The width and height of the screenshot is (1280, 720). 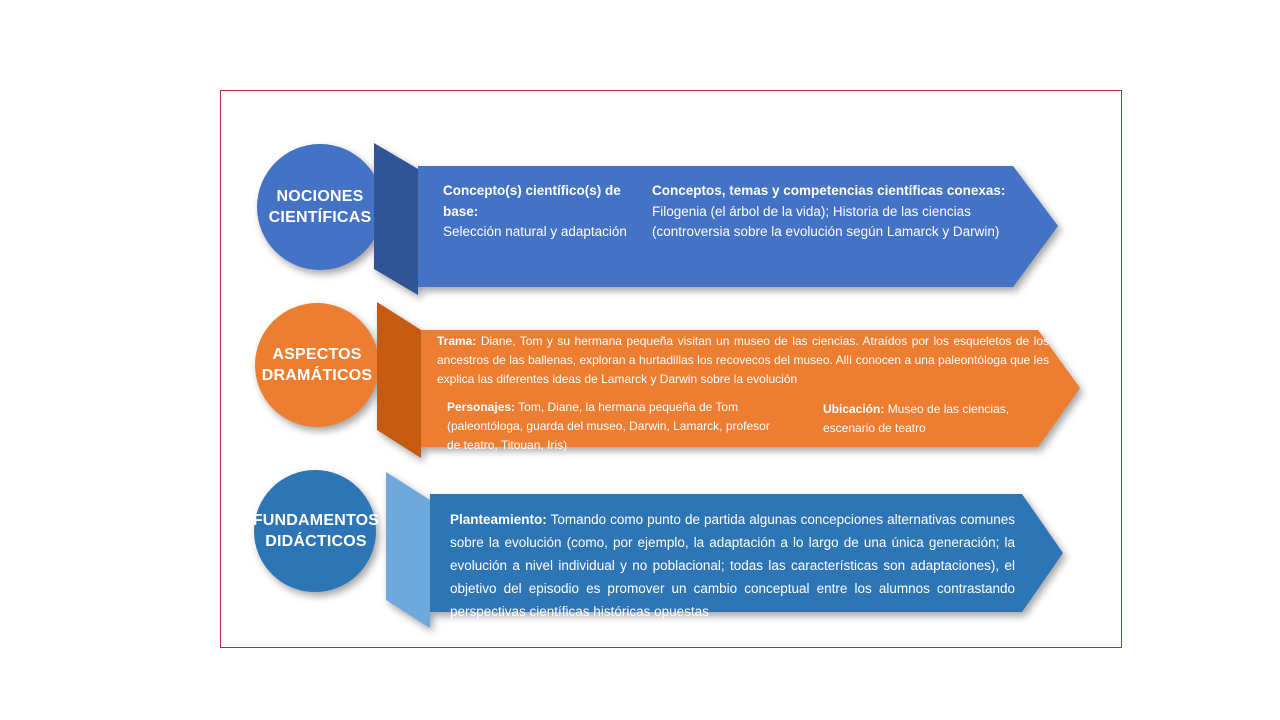 I want to click on nociones-circle, so click(x=320, y=207).